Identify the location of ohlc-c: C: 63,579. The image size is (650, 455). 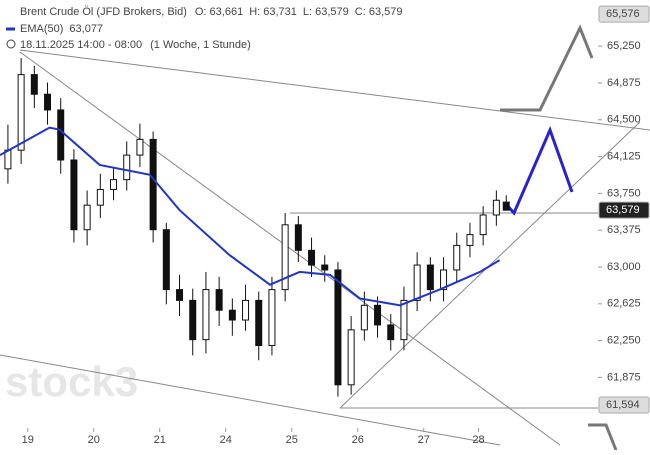
(379, 12).